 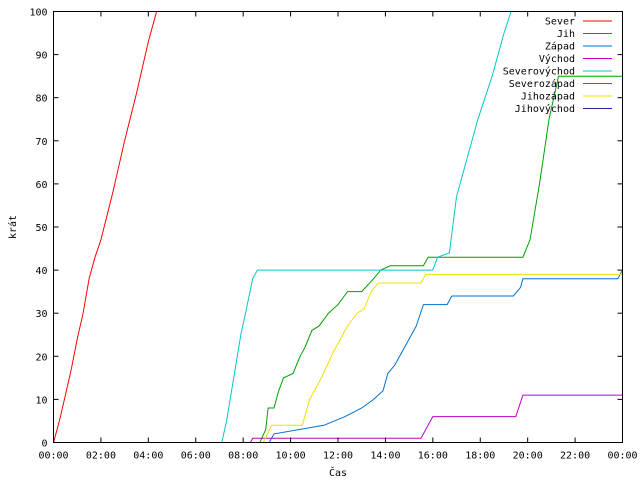 I want to click on legend-label: Jihovýchod, so click(x=545, y=109).